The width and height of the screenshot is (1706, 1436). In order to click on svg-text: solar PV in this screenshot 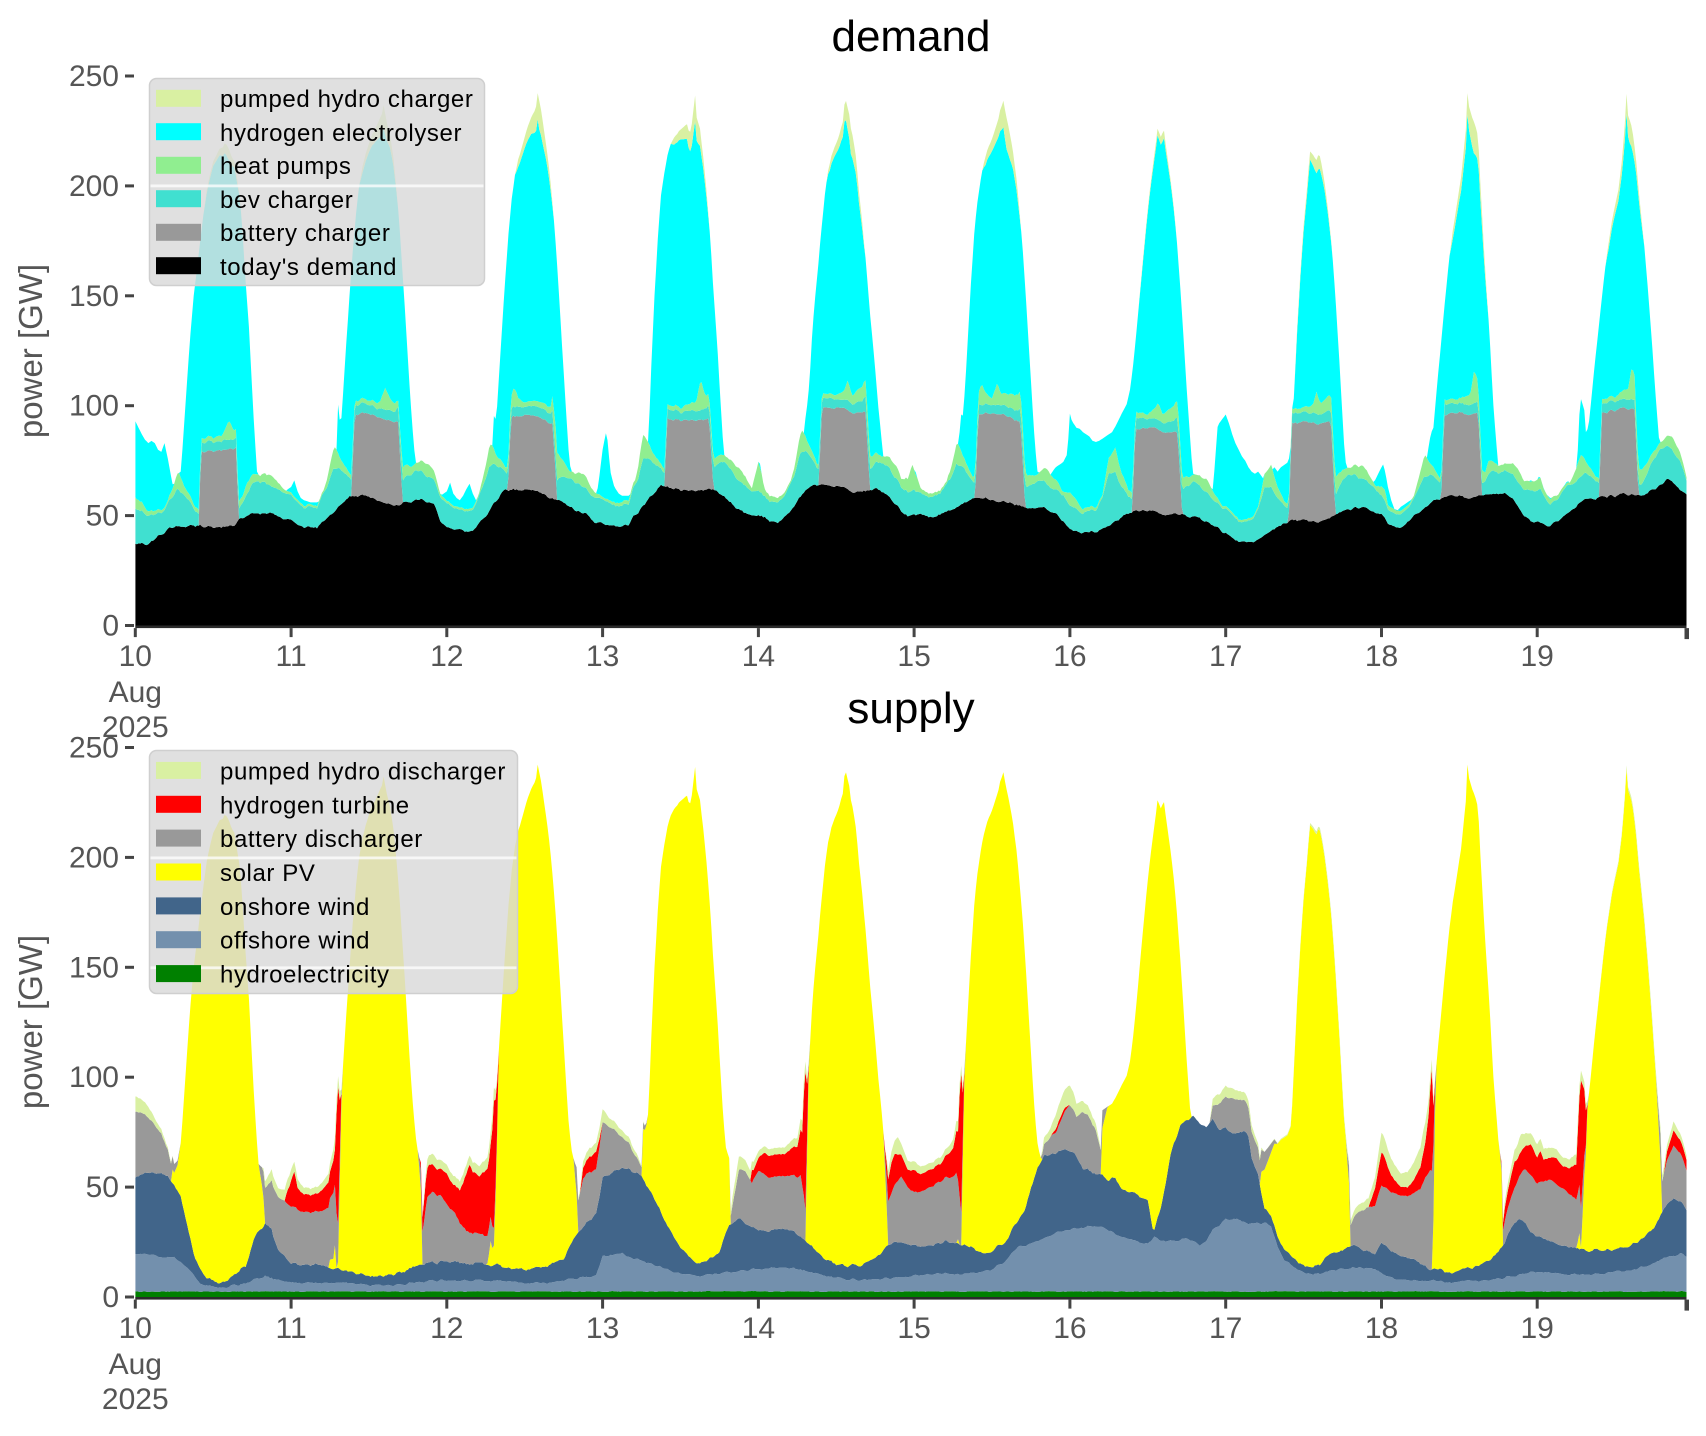, I will do `click(268, 873)`.